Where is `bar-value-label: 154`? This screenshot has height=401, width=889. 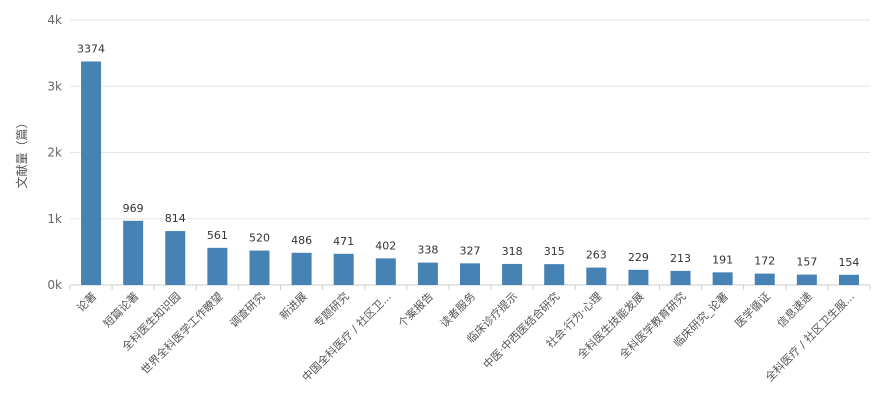 bar-value-label: 154 is located at coordinates (848, 262).